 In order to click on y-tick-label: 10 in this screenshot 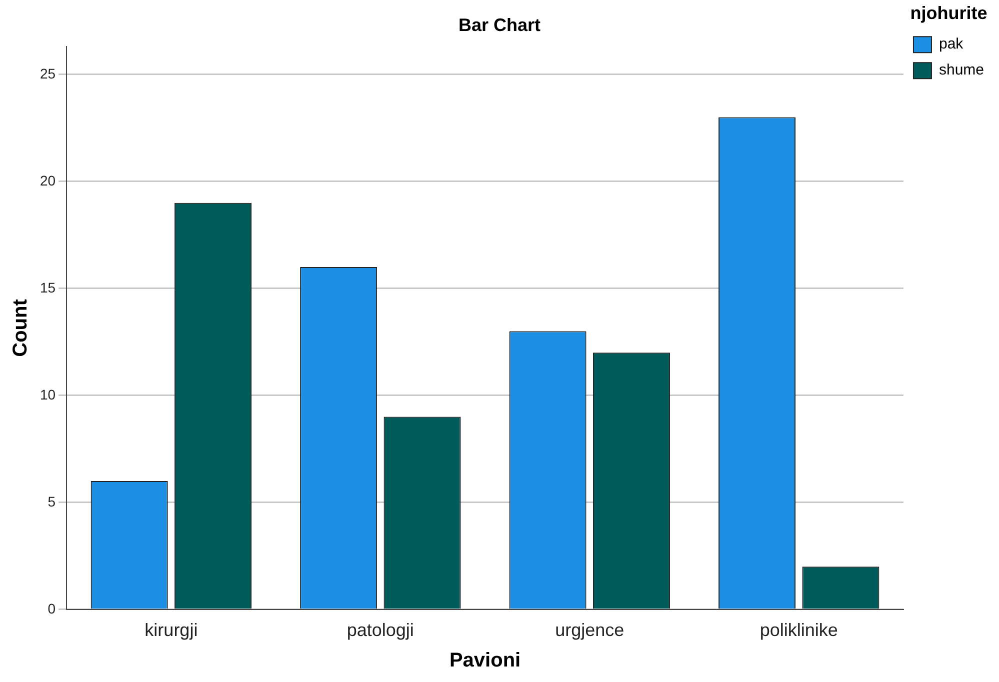, I will do `click(48, 394)`.